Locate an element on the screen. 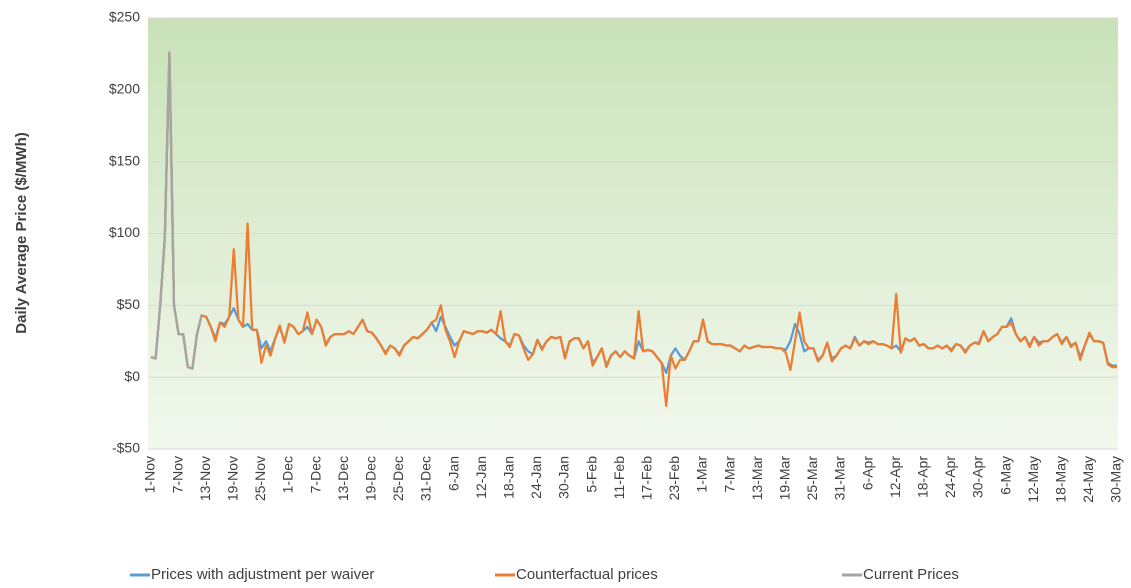 This screenshot has height=588, width=1131. x-tick-label: 12-May is located at coordinates (1033, 479).